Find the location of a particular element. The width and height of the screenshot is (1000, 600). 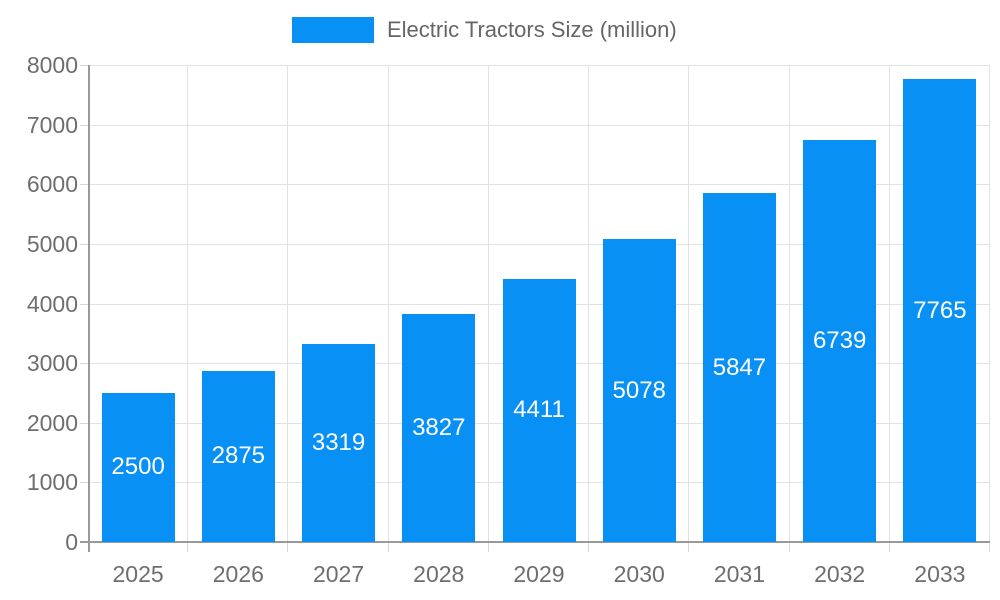

x-axis-line is located at coordinates (535, 542).